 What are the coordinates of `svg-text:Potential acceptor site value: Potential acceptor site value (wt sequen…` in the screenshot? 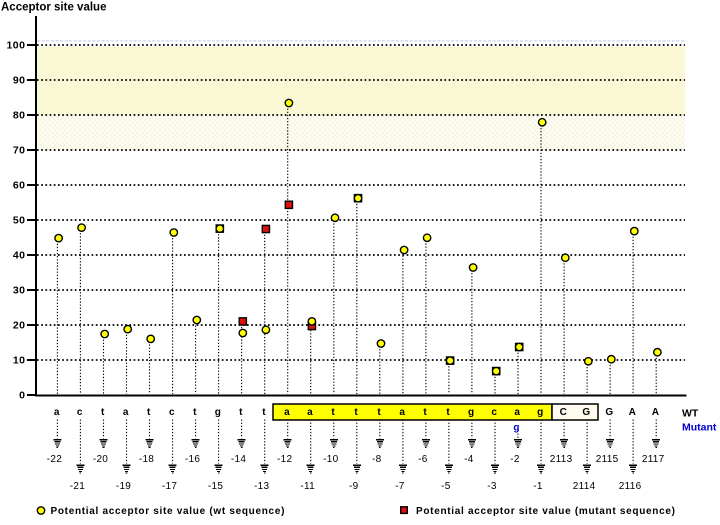 It's located at (168, 511).